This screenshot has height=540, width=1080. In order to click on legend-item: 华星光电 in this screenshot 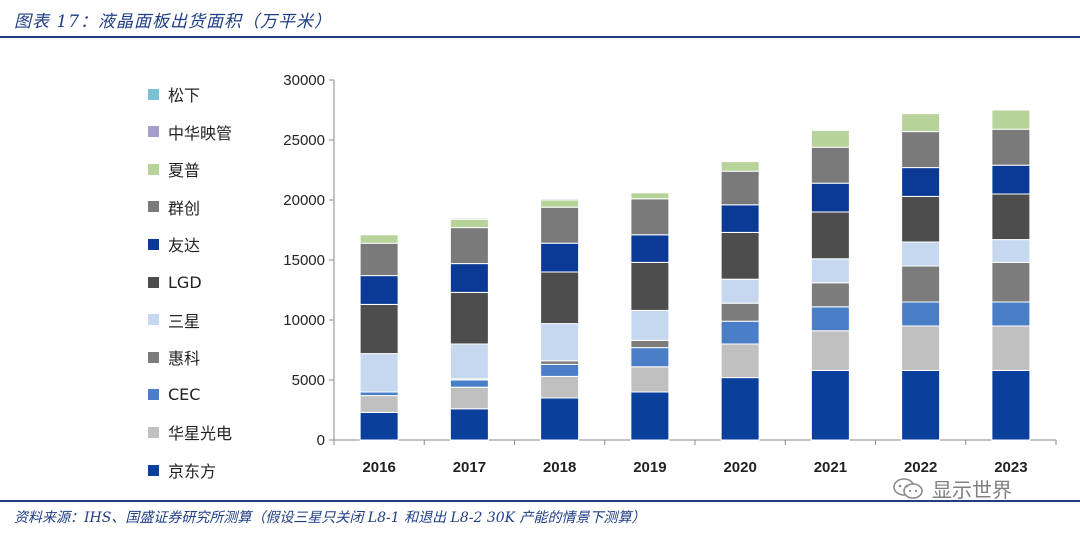, I will do `click(190, 433)`.